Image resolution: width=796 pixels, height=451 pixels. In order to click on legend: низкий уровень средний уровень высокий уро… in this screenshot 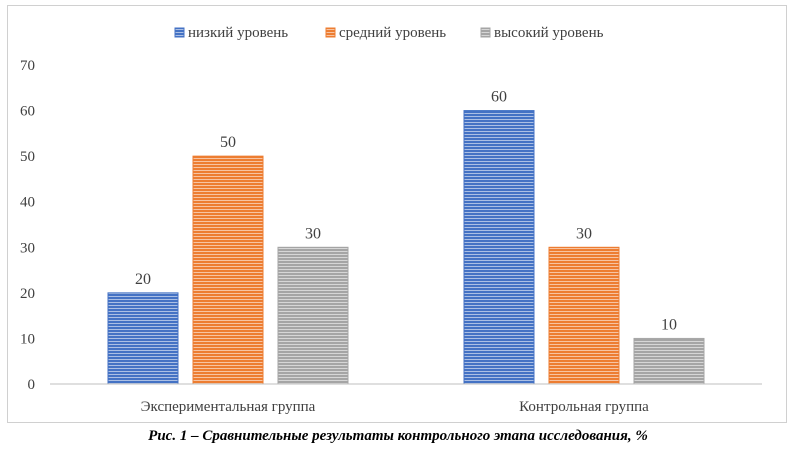, I will do `click(389, 33)`.